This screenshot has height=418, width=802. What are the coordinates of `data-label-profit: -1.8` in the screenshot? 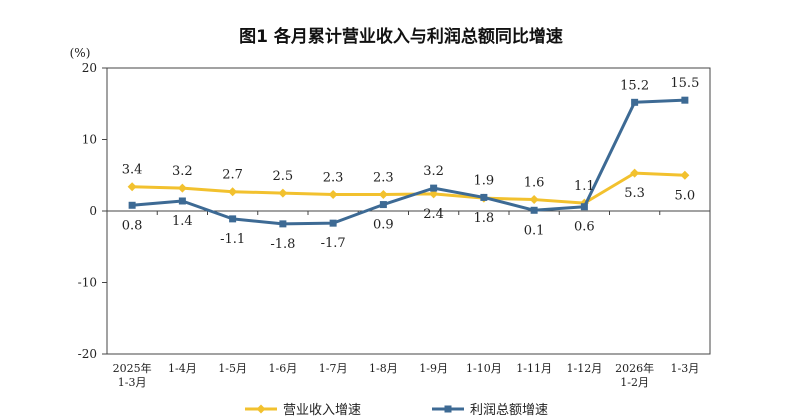 It's located at (282, 244).